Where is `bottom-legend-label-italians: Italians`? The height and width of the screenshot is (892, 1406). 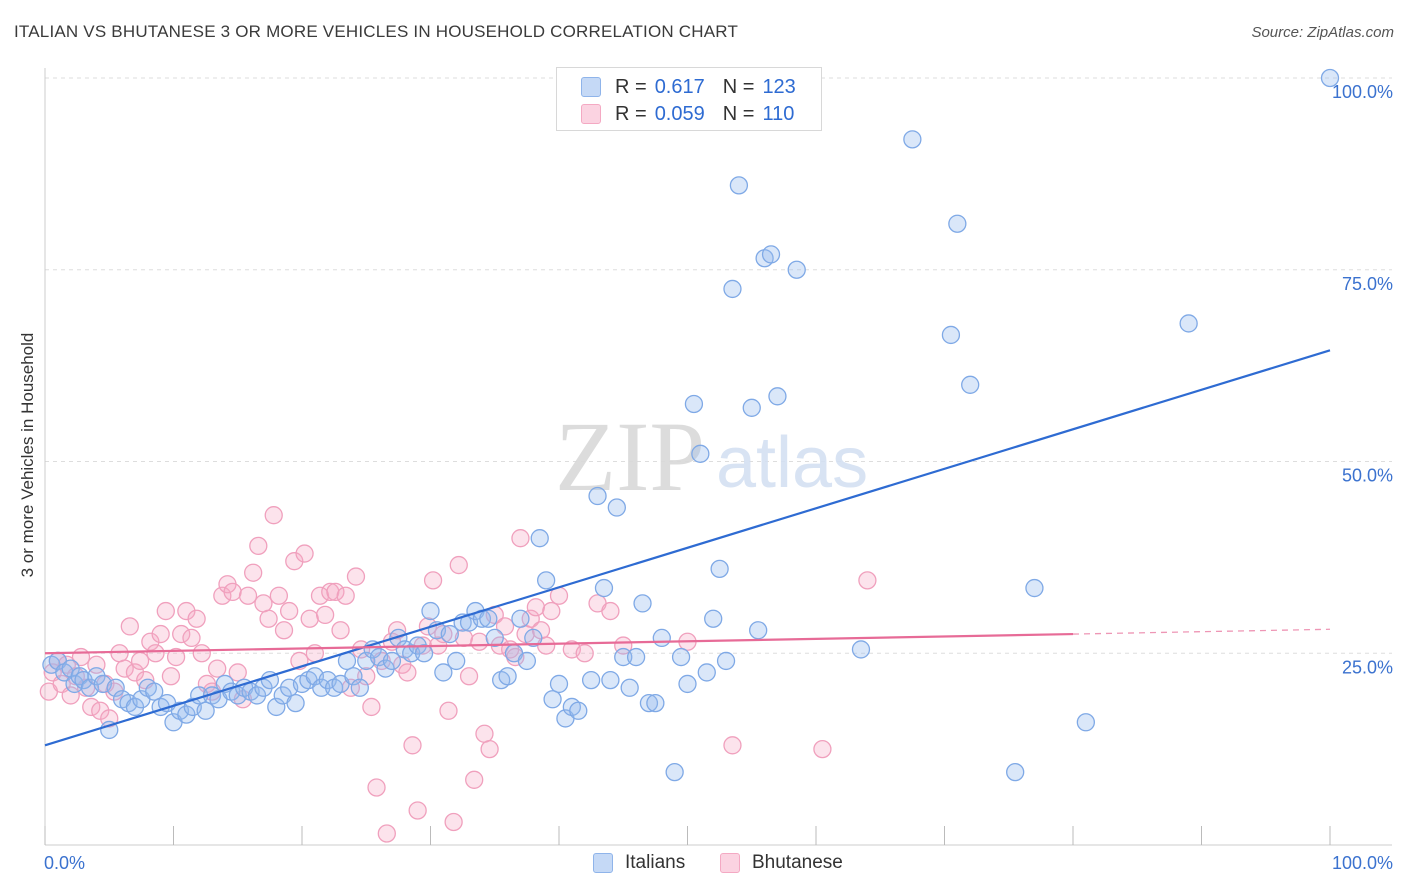
bottom-legend-label-italians: Italians is located at coordinates (655, 862).